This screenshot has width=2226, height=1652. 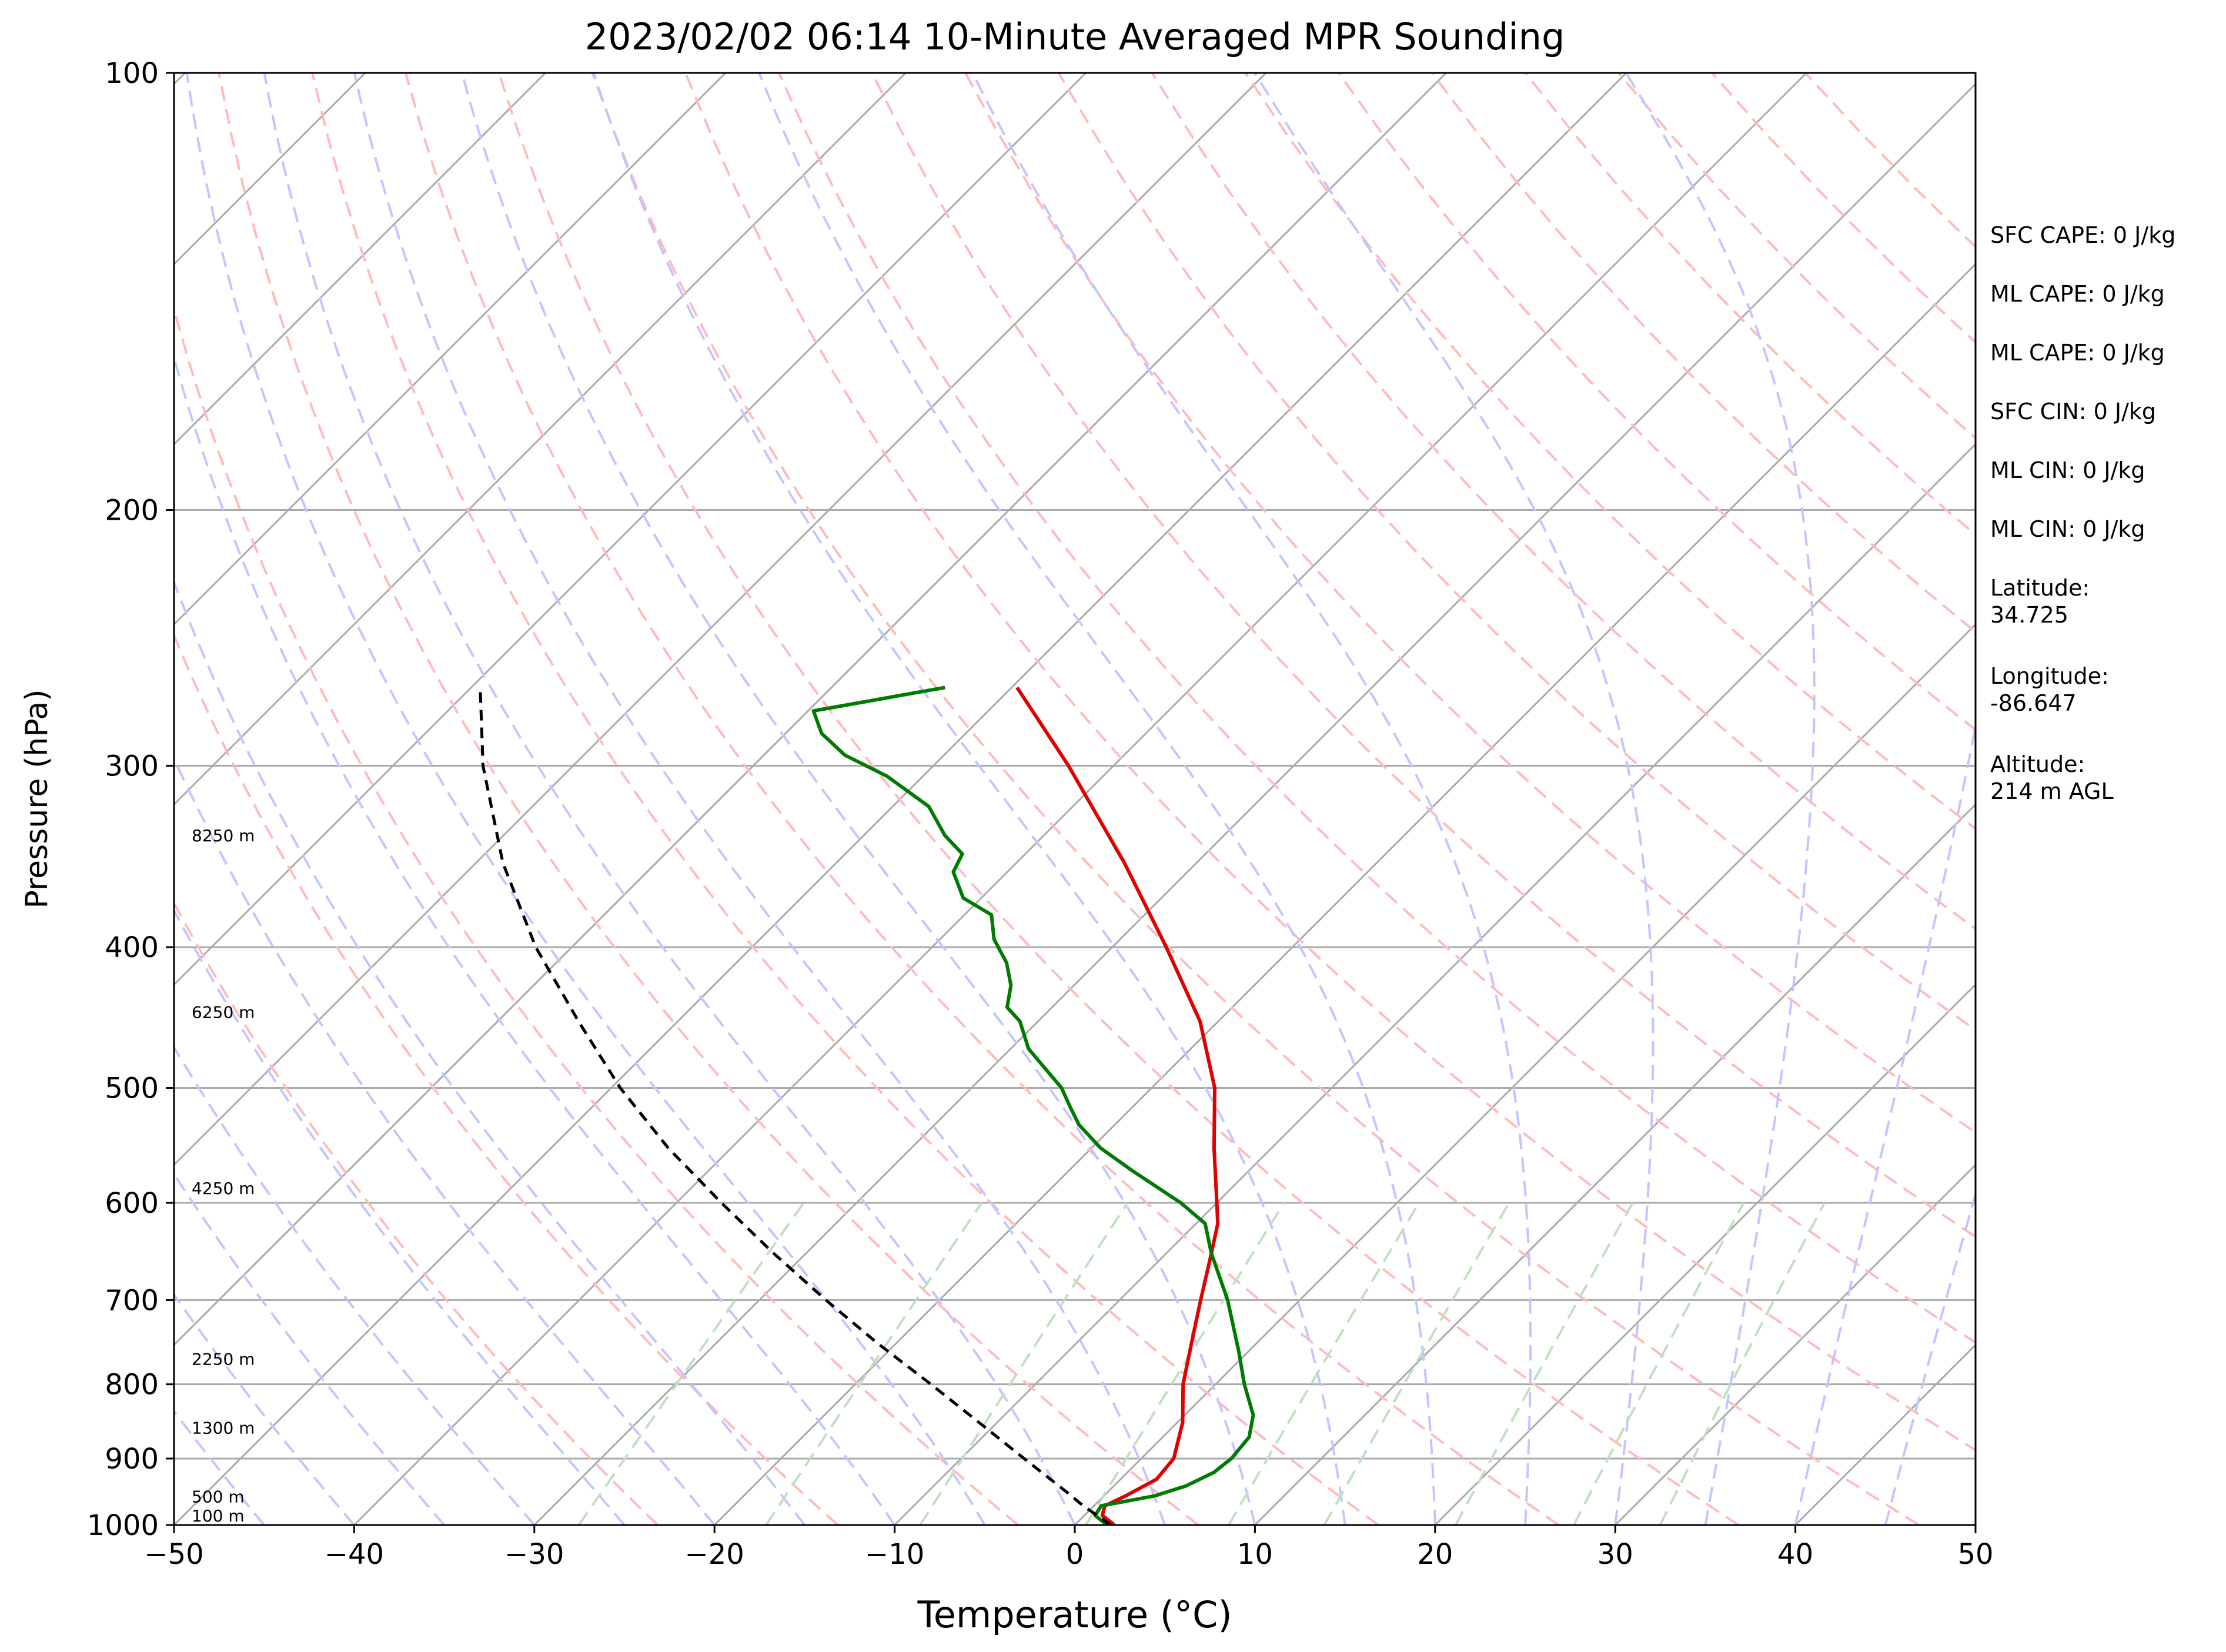 What do you see at coordinates (1075, 1555) in the screenshot?
I see `x-tick-label: 0` at bounding box center [1075, 1555].